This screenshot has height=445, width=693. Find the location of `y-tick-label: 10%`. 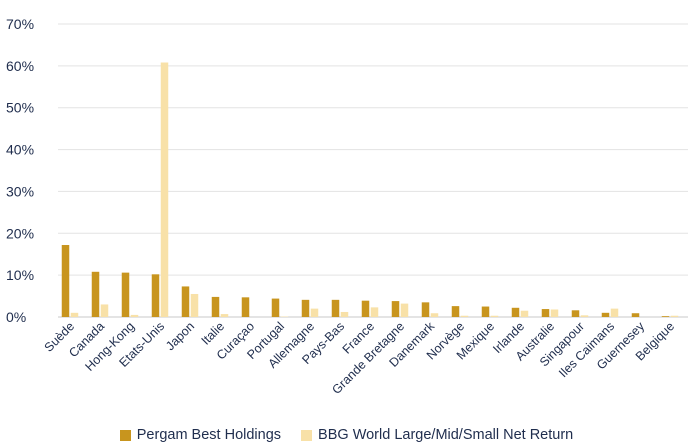

y-tick-label: 10% is located at coordinates (20, 275).